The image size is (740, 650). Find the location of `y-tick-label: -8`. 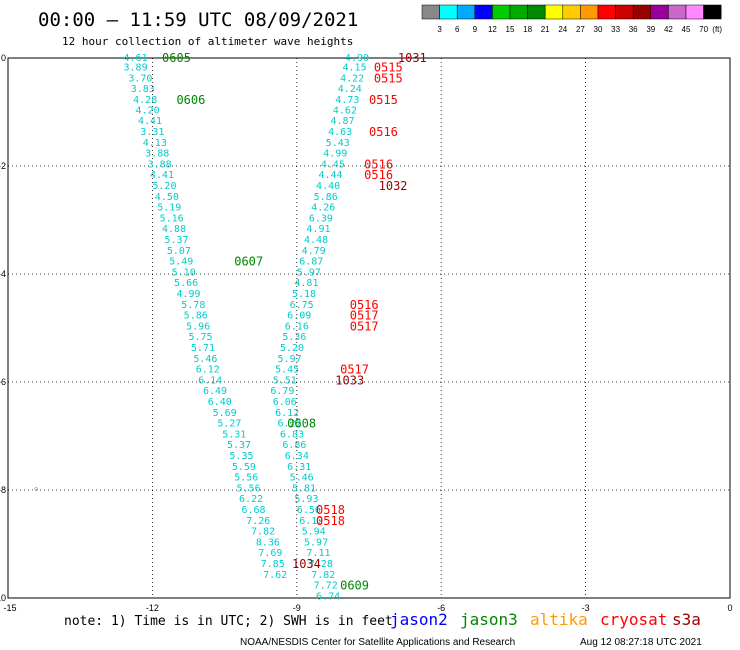

y-tick-label: -8 is located at coordinates (3, 490).